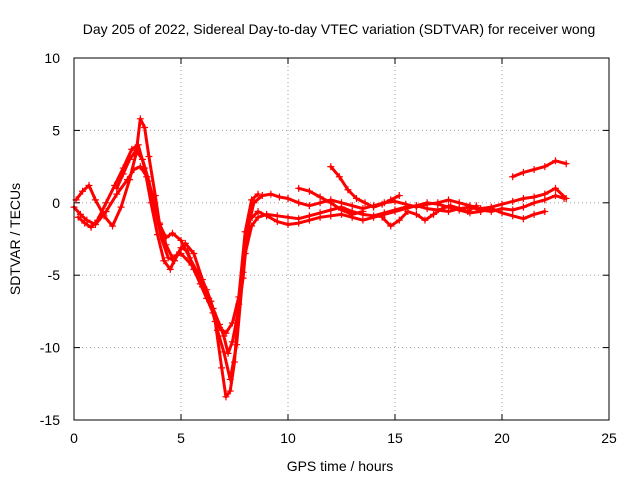 This screenshot has height=480, width=640. What do you see at coordinates (56, 203) in the screenshot?
I see `y-tick-label: 0` at bounding box center [56, 203].